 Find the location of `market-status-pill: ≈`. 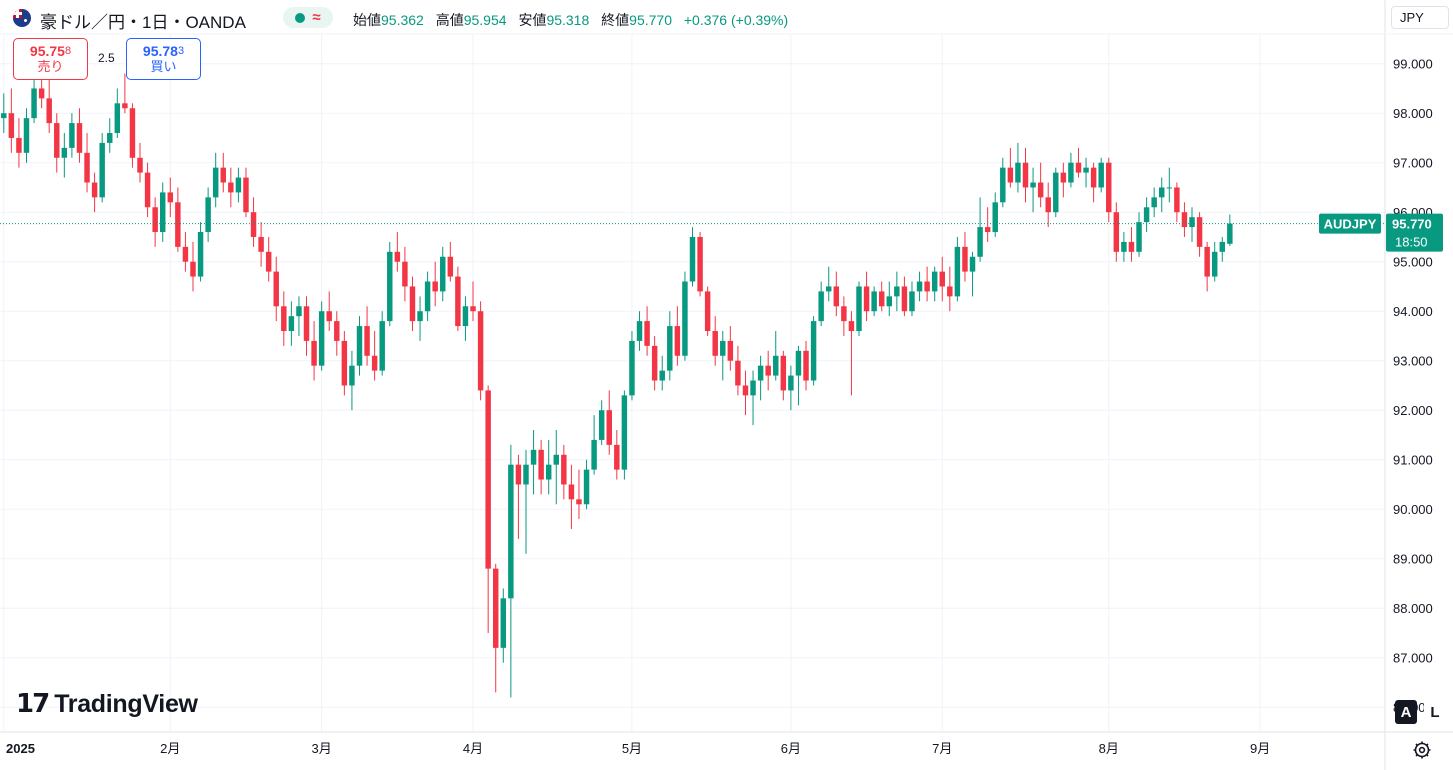

market-status-pill: ≈ is located at coordinates (308, 17).